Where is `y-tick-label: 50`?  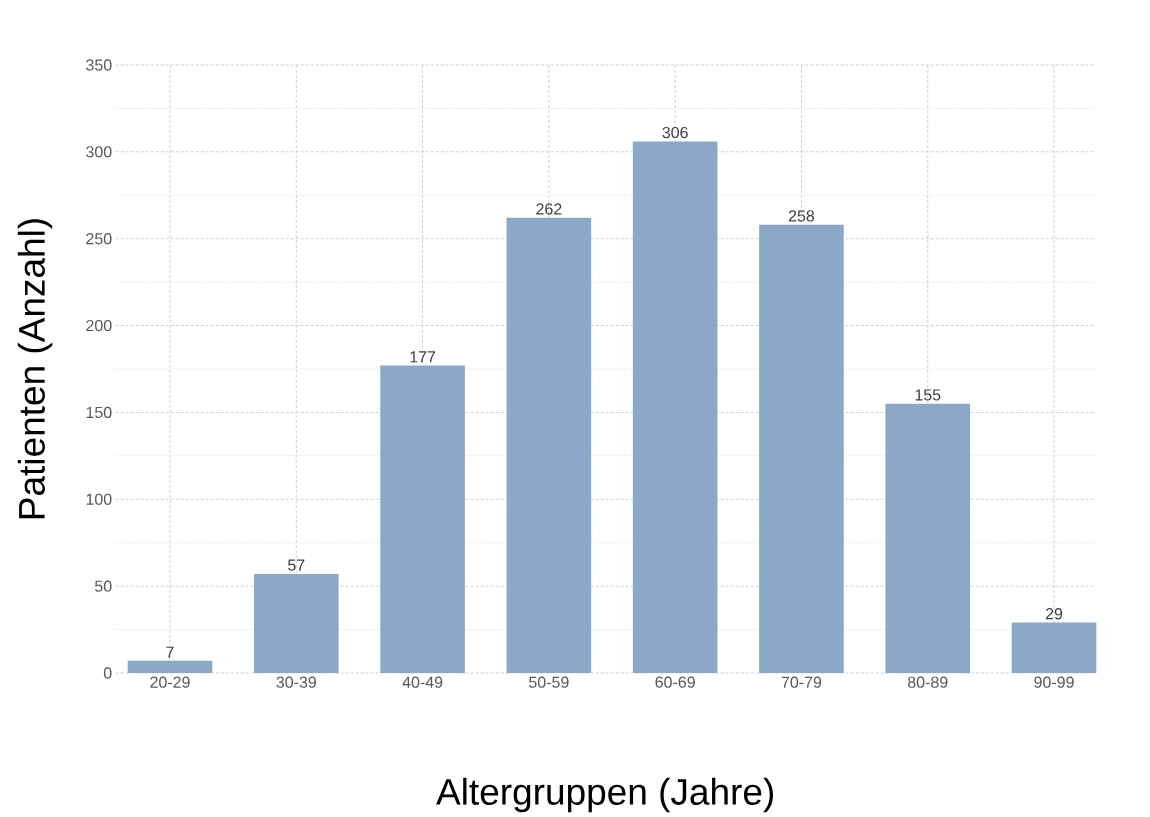 y-tick-label: 50 is located at coordinates (103, 586).